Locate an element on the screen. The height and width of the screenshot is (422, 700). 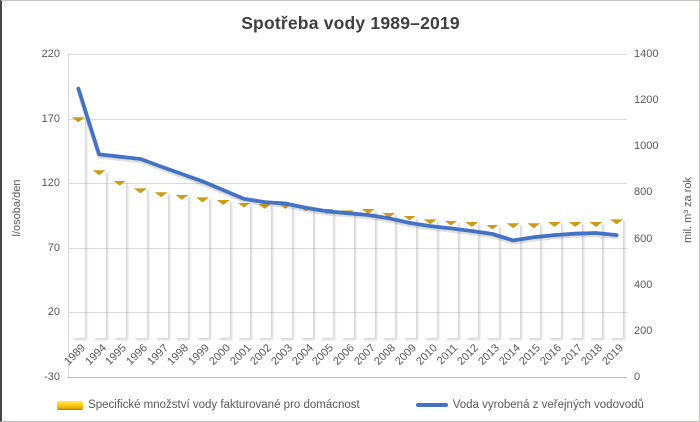
bar-2017 is located at coordinates (575, 279).